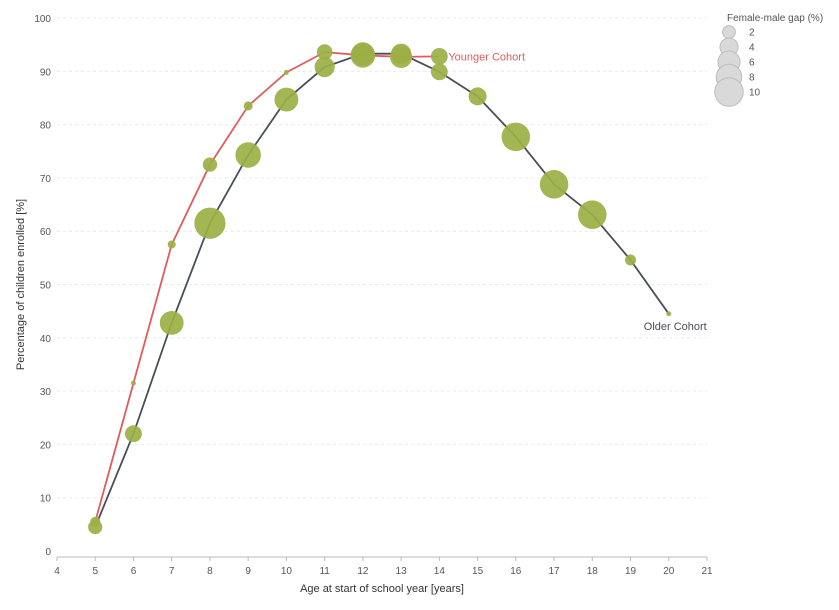 The image size is (839, 610). Describe the element at coordinates (752, 48) in the screenshot. I see `legend-size-label: 4` at that location.